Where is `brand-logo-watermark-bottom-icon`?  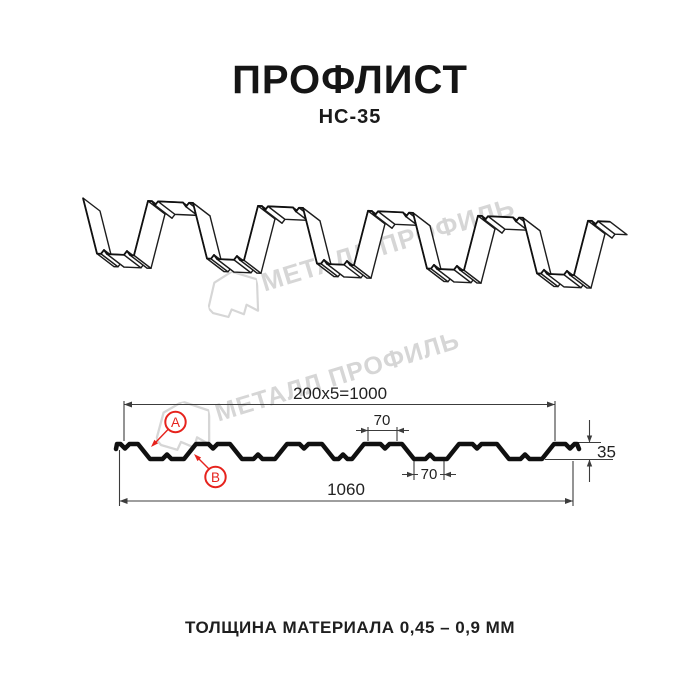 brand-logo-watermark-bottom-icon is located at coordinates (183, 425).